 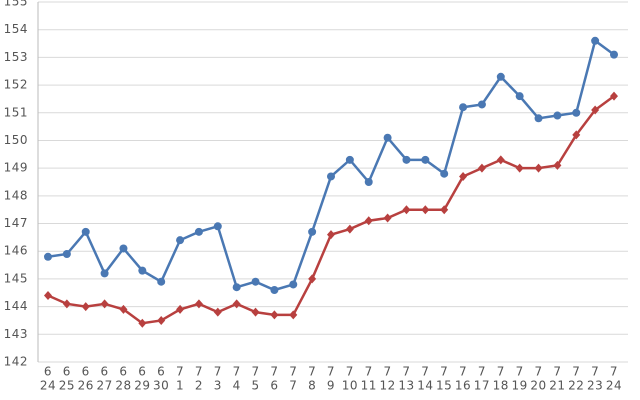 What do you see at coordinates (48, 386) in the screenshot?
I see `x-tick-label: 24` at bounding box center [48, 386].